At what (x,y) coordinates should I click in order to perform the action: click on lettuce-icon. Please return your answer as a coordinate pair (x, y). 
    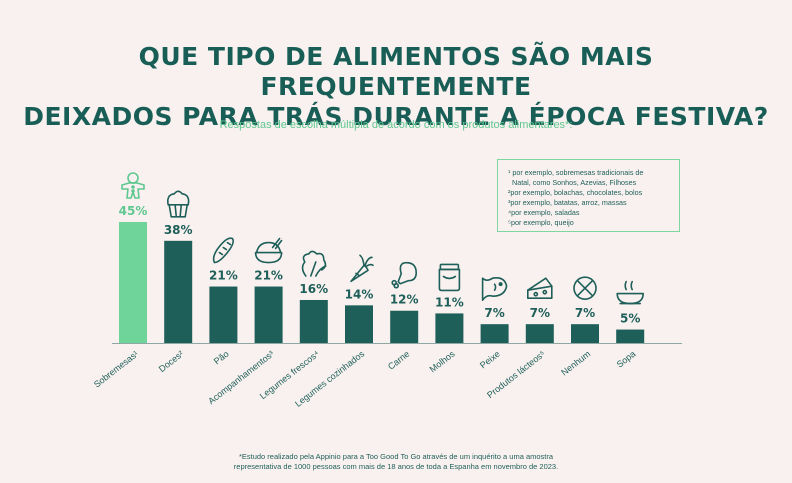
    Looking at the image, I should click on (314, 263).